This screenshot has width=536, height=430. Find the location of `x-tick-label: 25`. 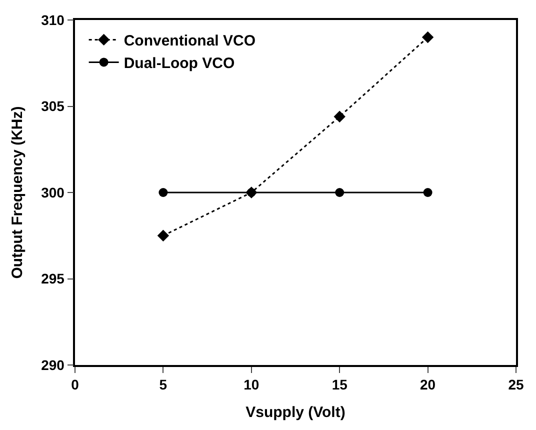

x-tick-label: 25 is located at coordinates (516, 384).